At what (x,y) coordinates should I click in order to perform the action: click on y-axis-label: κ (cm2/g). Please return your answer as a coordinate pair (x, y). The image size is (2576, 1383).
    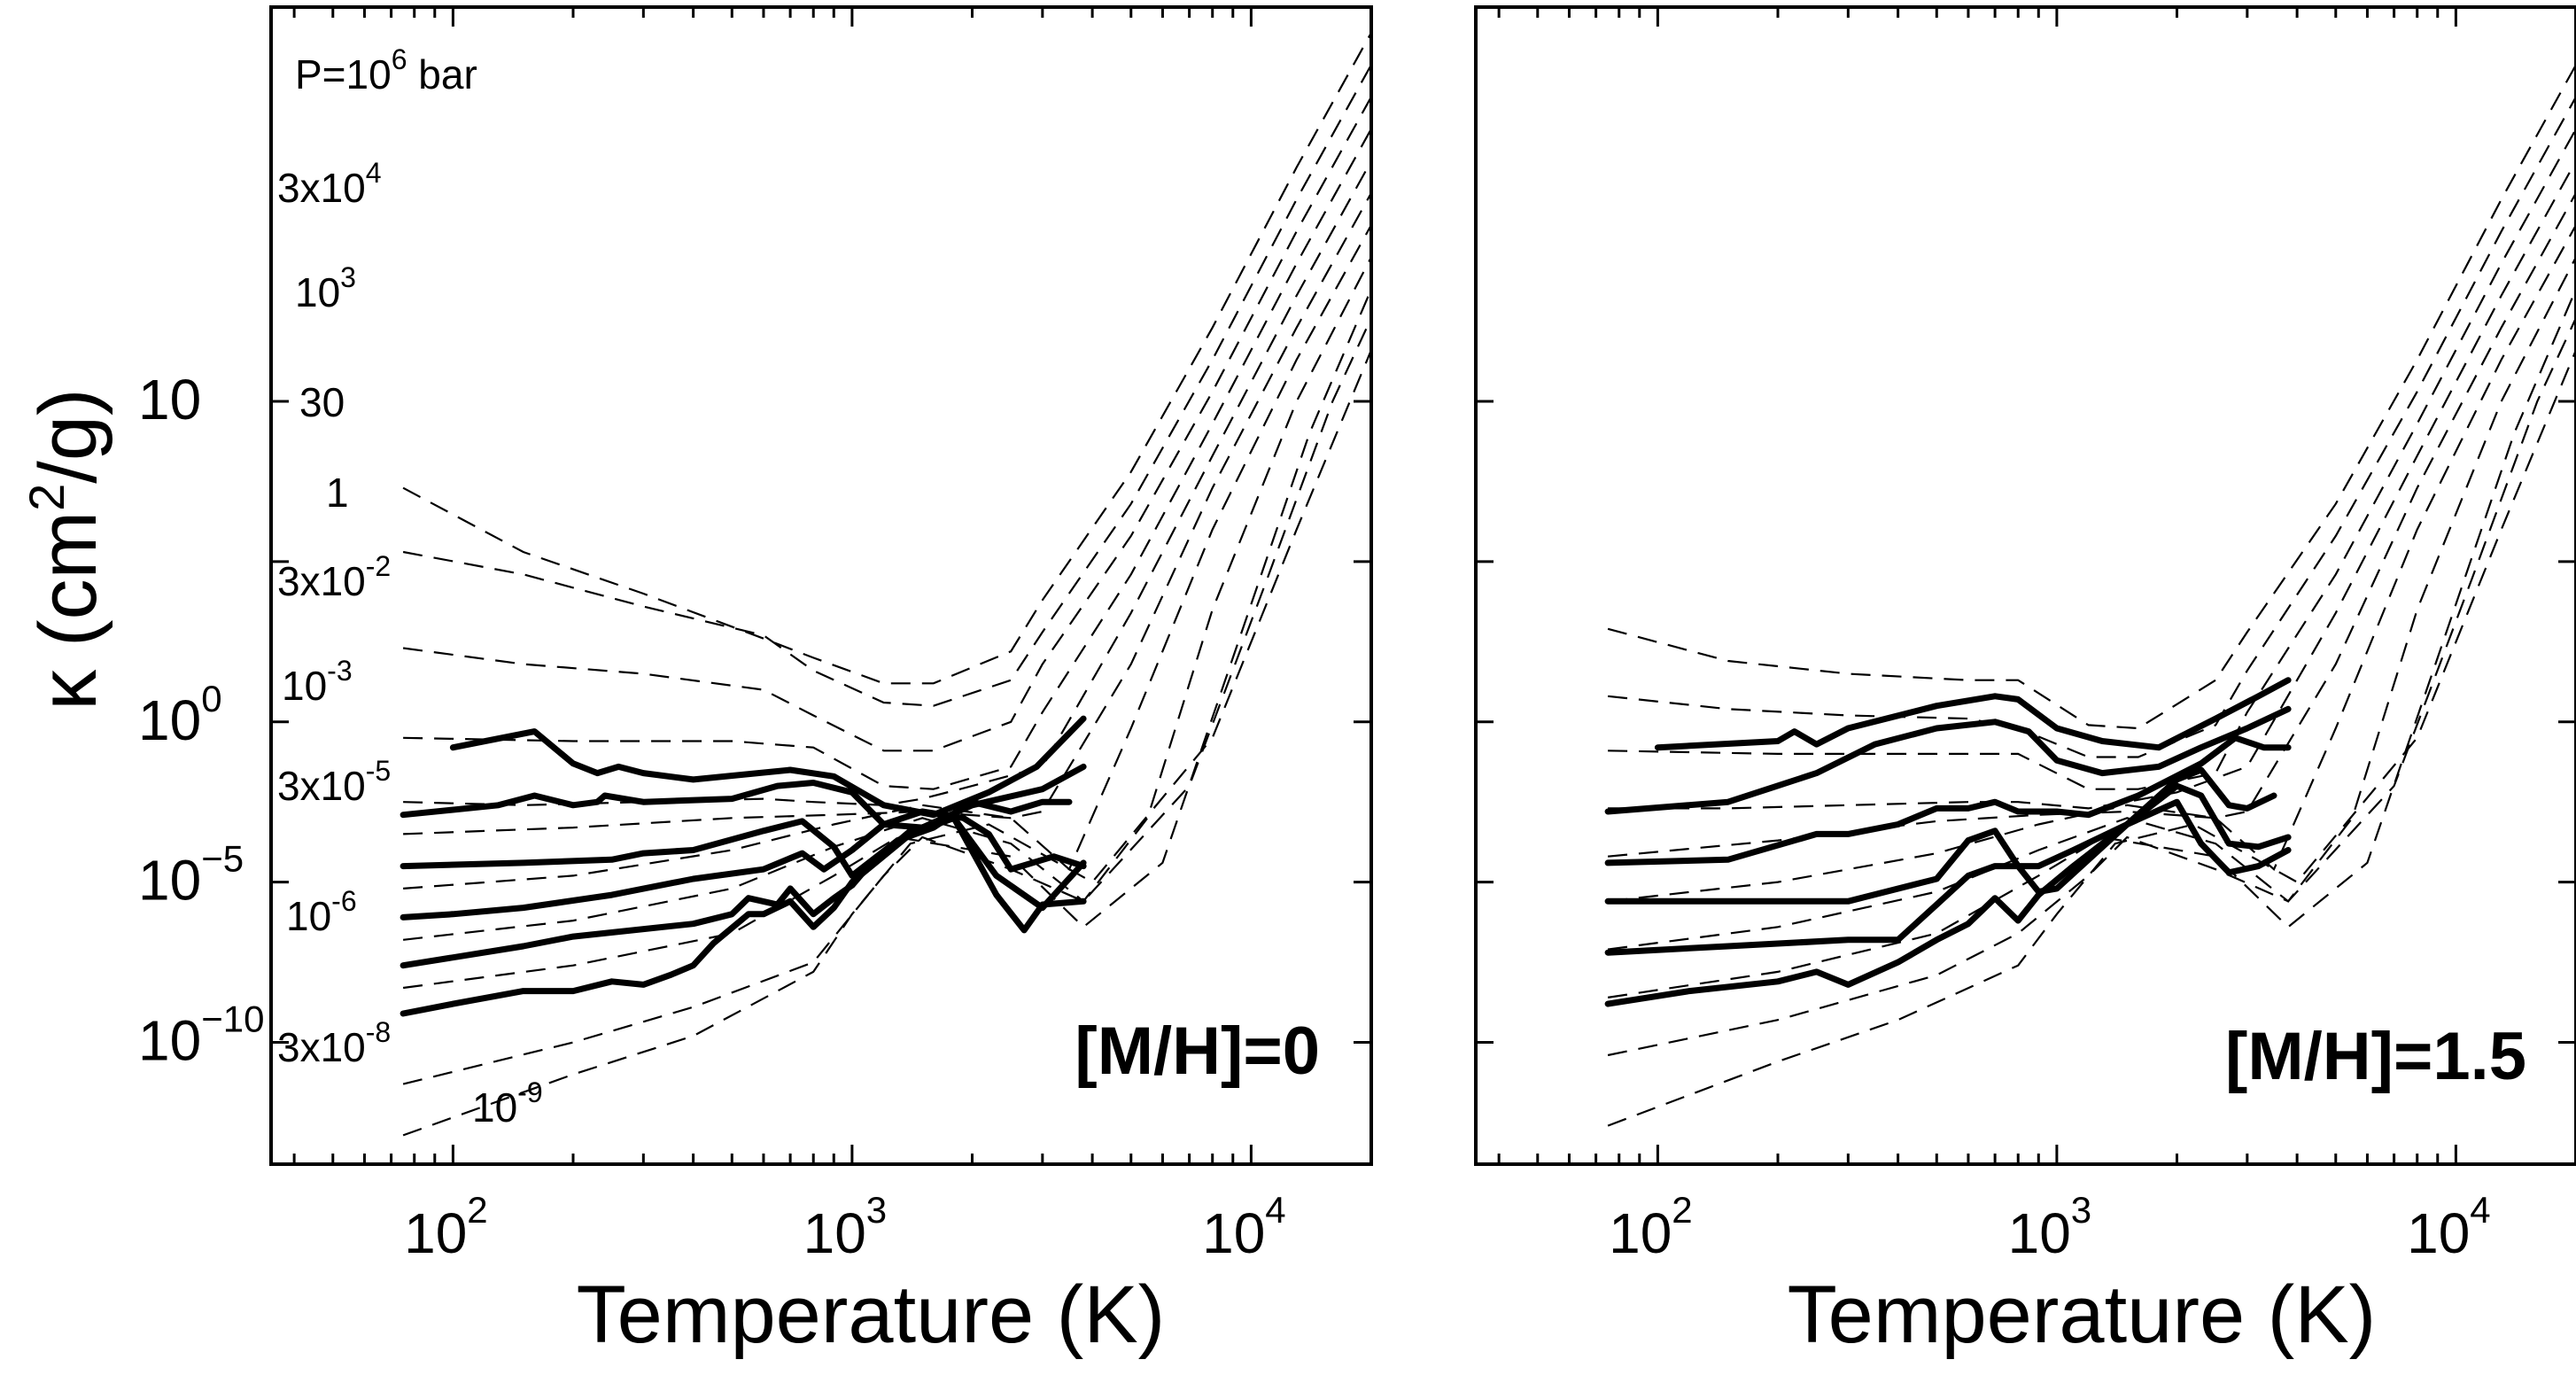
    Looking at the image, I should click on (66, 549).